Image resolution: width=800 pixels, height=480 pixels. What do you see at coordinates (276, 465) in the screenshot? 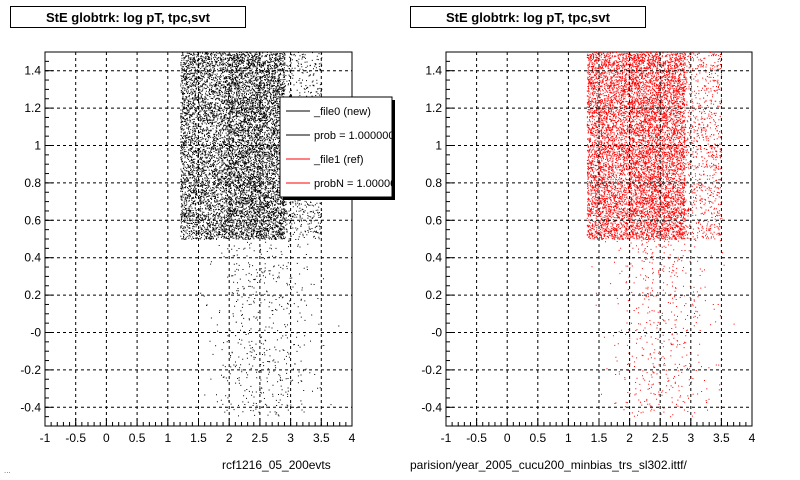
I see `left-footer-label: rcf1216_05_200evts` at bounding box center [276, 465].